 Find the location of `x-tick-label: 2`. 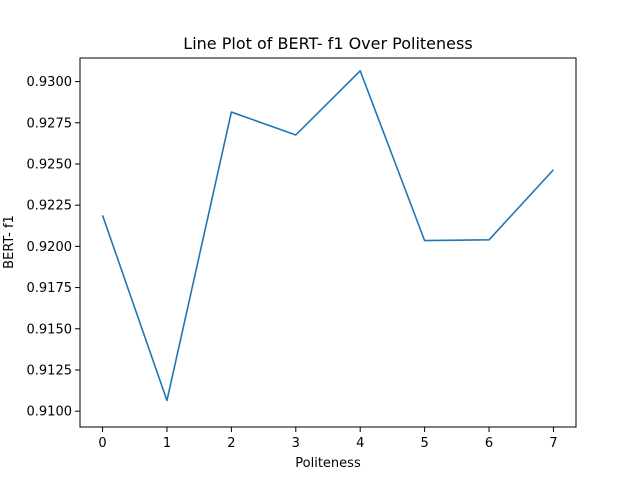

x-tick-label: 2 is located at coordinates (231, 443).